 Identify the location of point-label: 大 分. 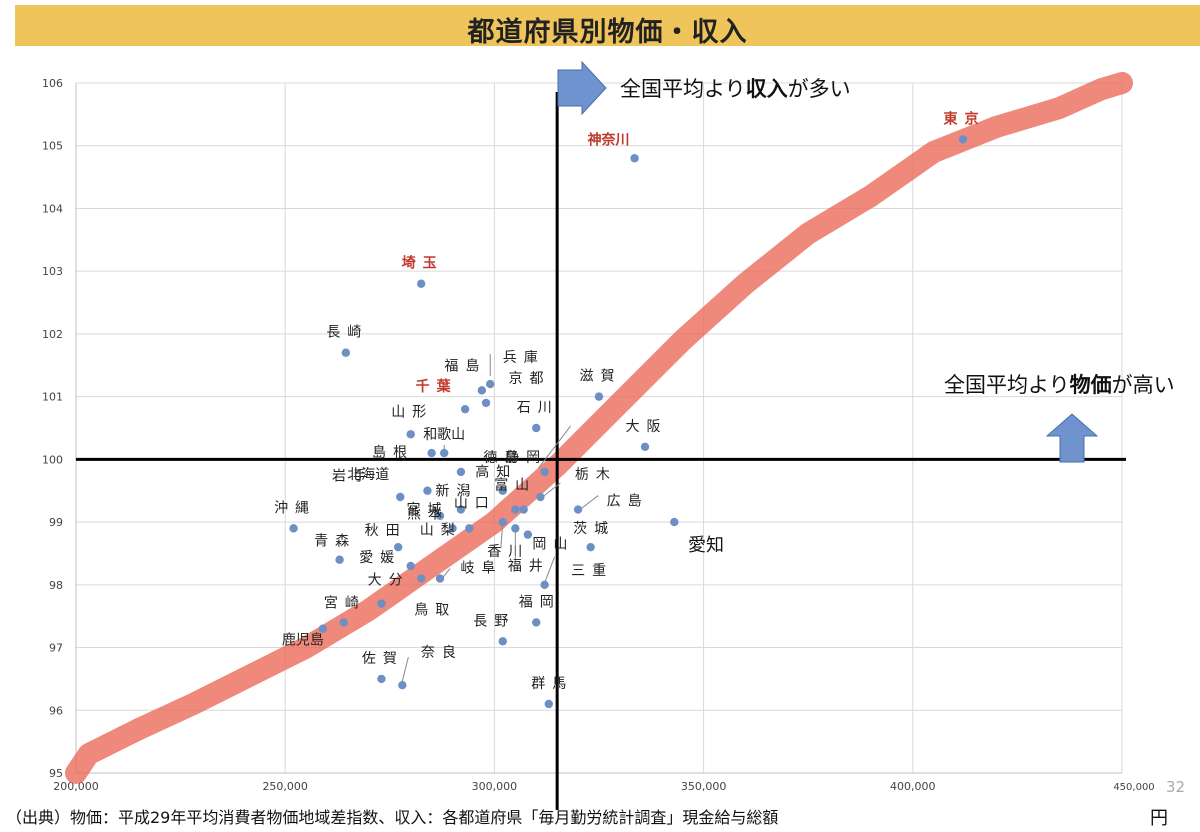
(385, 581).